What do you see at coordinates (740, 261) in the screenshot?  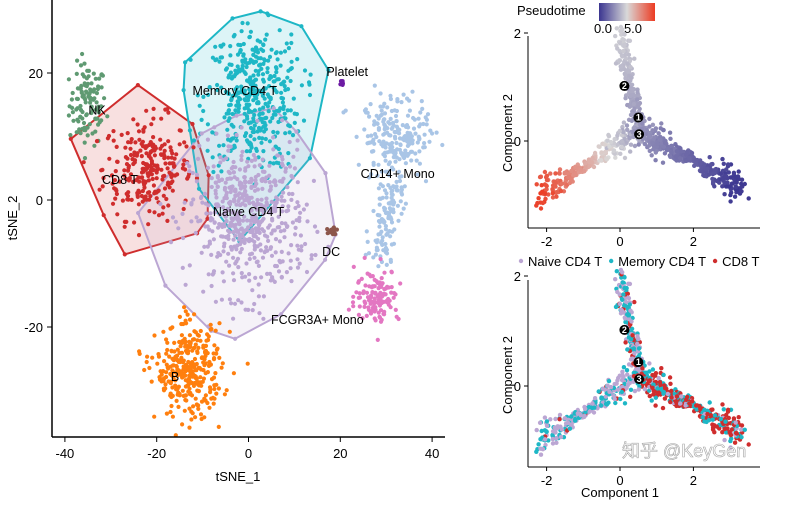 I see `legend-label: CD8 T` at bounding box center [740, 261].